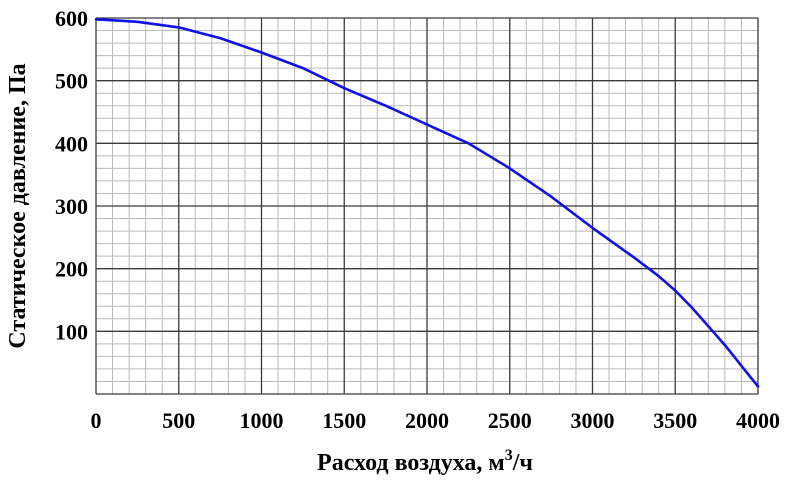 This screenshot has width=800, height=481. I want to click on y-tick-label: 400, so click(71, 143).